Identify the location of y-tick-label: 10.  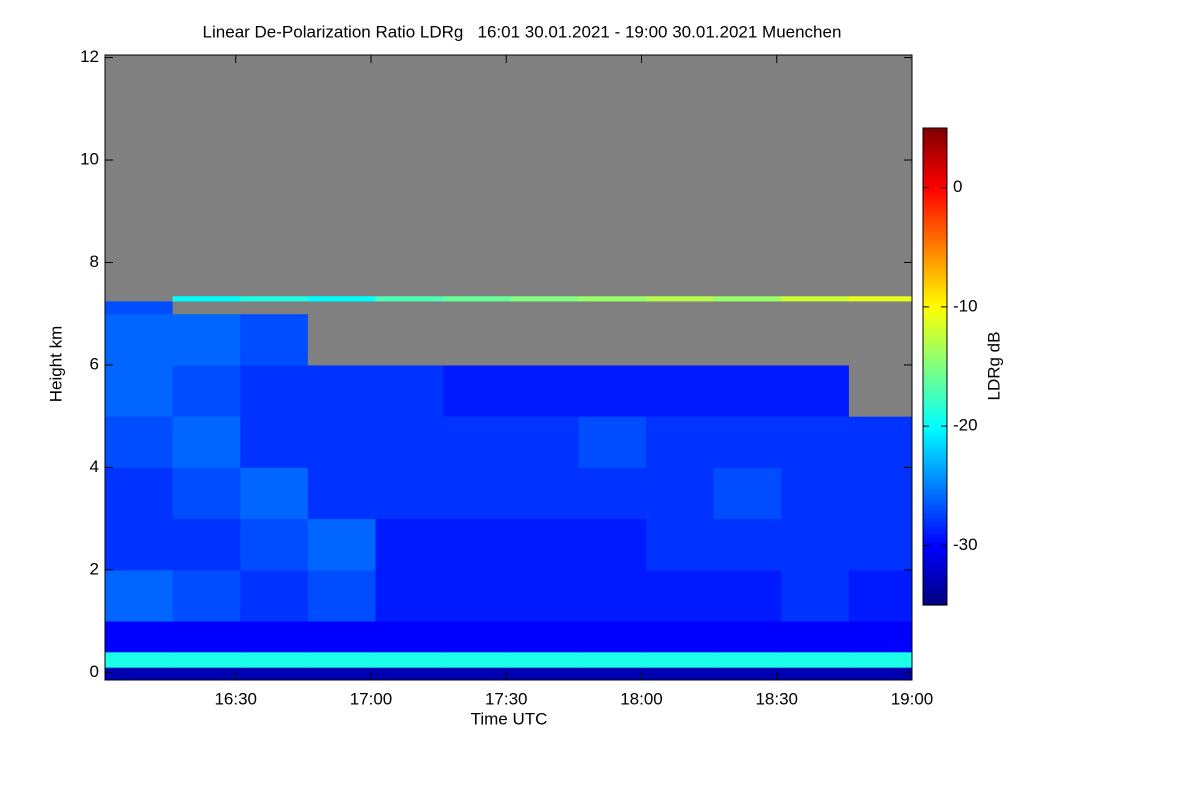
(89, 159).